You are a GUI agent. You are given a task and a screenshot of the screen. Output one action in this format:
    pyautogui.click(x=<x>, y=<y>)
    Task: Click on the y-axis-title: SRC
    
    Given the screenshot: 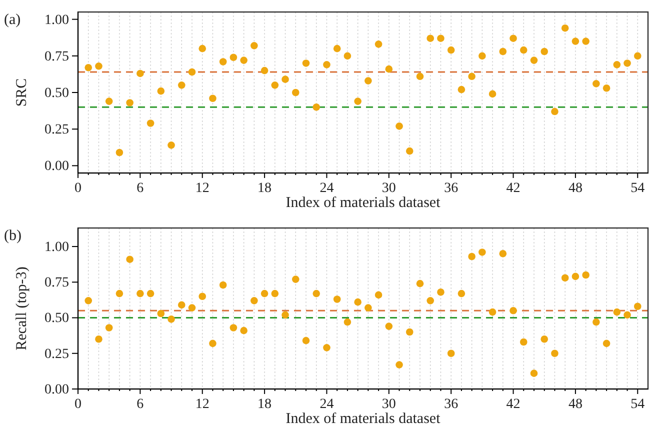 What is the action you would take?
    pyautogui.click(x=22, y=92)
    